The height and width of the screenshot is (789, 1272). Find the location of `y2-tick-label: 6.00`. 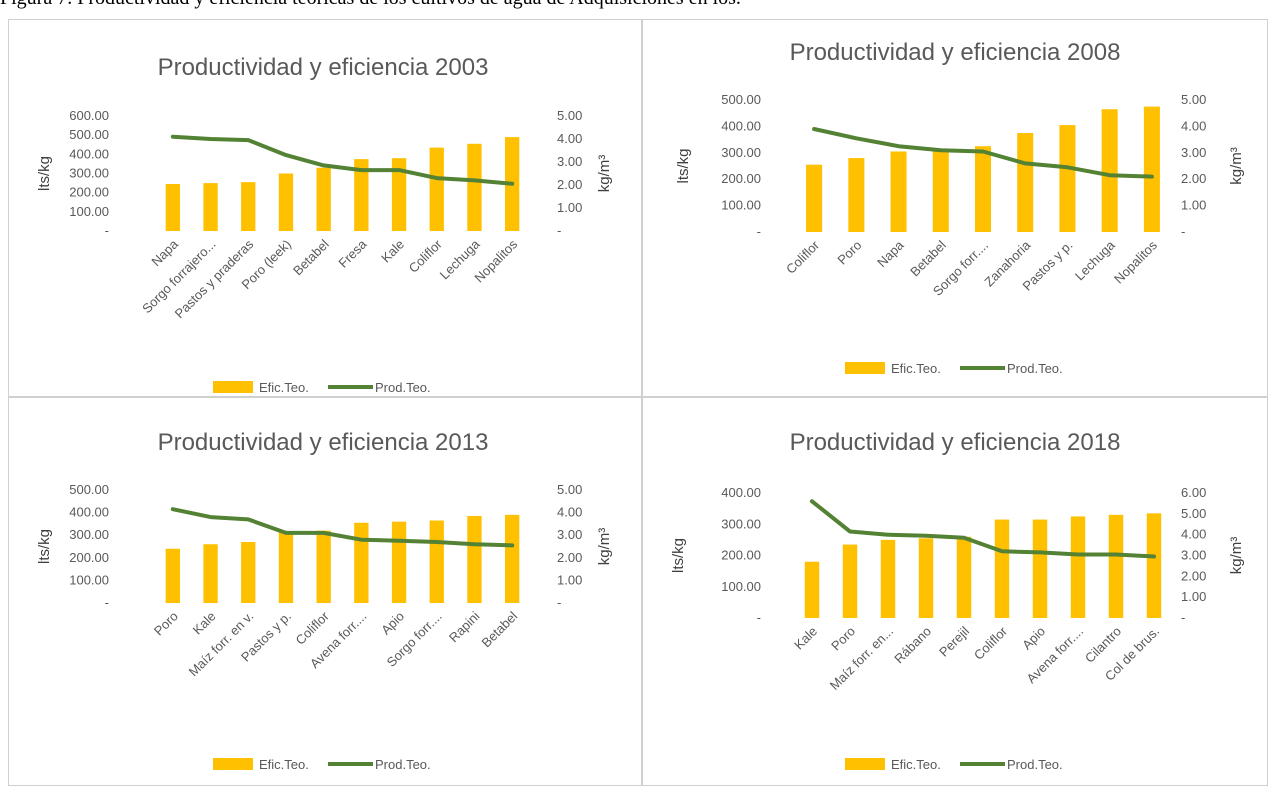

y2-tick-label: 6.00 is located at coordinates (1193, 492).